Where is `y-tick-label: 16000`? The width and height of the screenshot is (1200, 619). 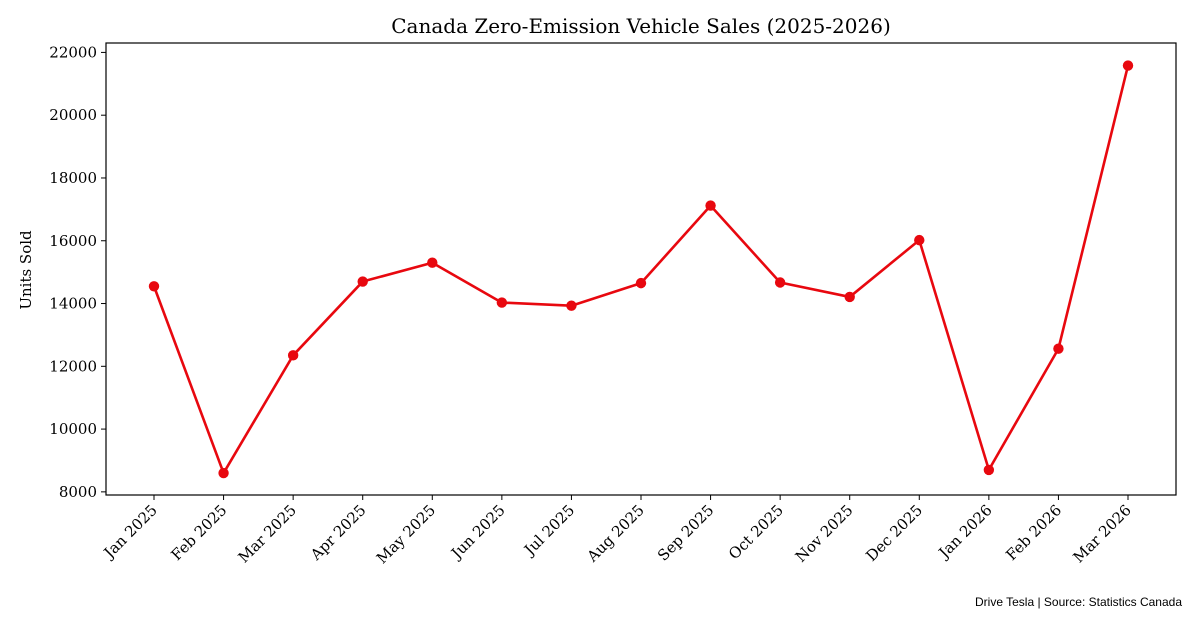 y-tick-label: 16000 is located at coordinates (73, 241).